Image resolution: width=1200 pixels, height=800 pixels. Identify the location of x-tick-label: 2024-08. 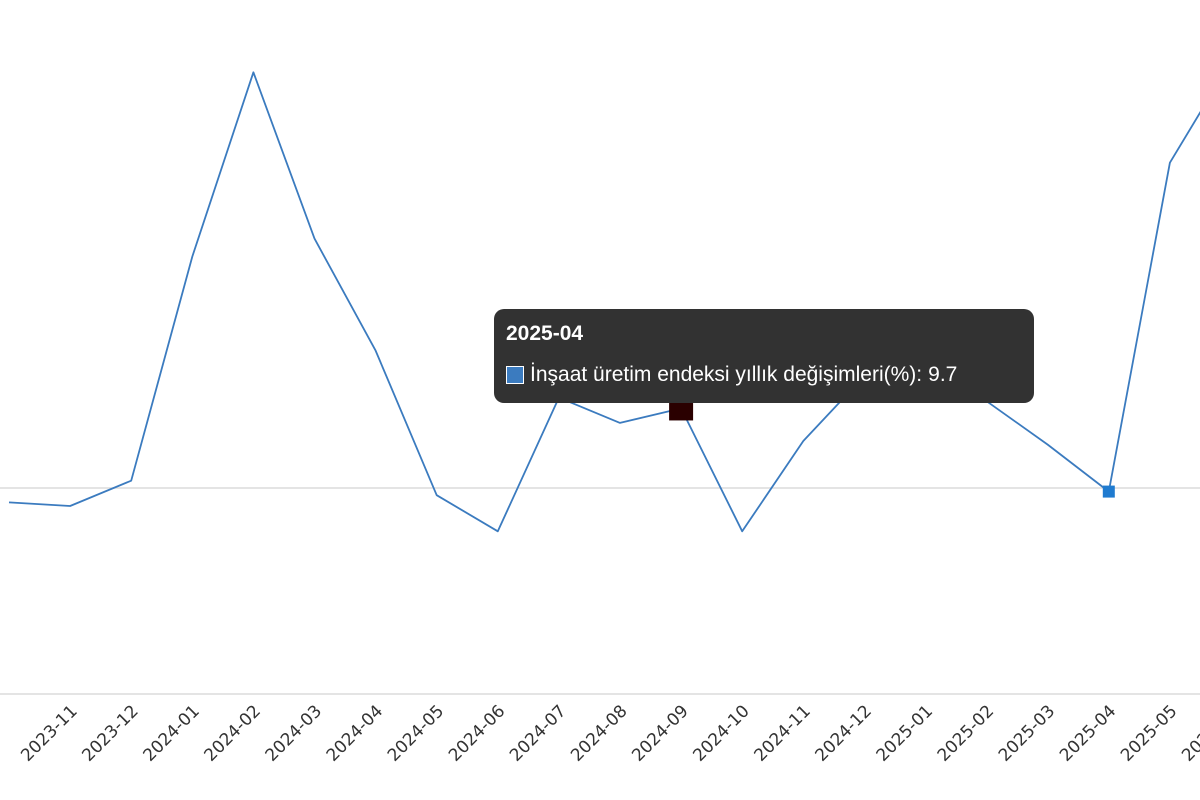
(599, 733).